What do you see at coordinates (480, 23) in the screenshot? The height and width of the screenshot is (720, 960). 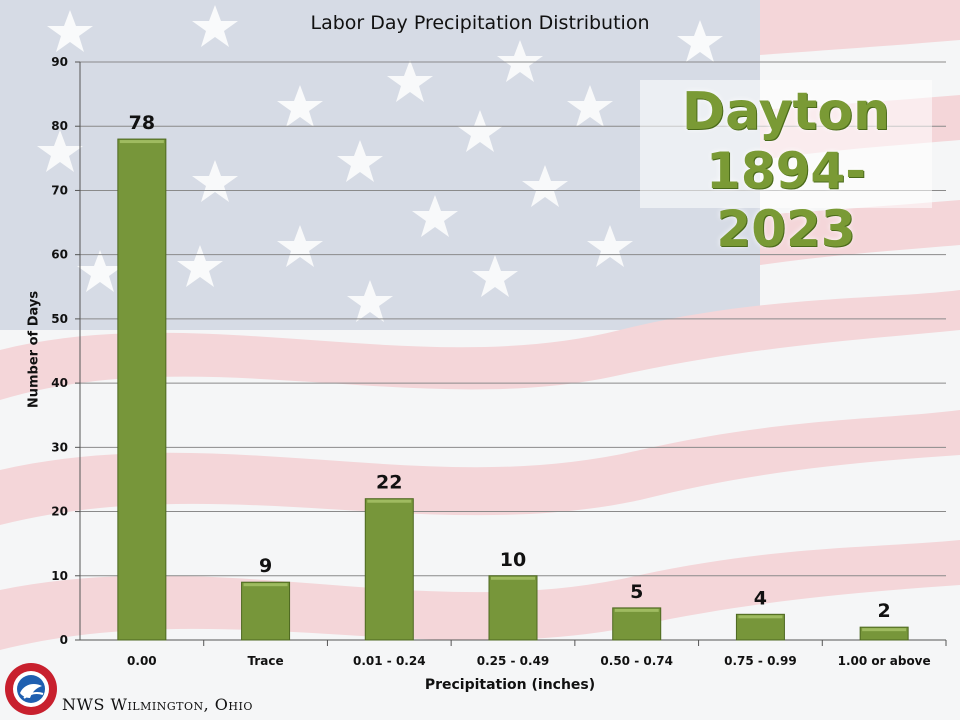 I see `chart-title: Labor Day Precipitation Distribution` at bounding box center [480, 23].